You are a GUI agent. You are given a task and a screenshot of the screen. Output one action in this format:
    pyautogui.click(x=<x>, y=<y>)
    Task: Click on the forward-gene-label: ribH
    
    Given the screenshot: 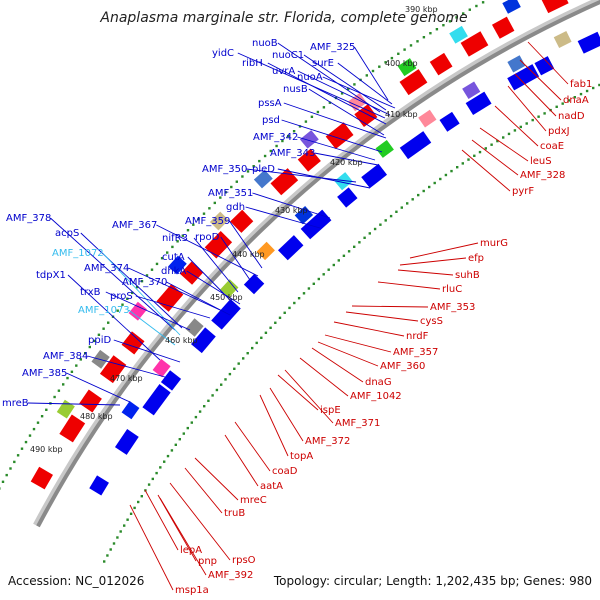 What is the action you would take?
    pyautogui.click(x=252, y=63)
    